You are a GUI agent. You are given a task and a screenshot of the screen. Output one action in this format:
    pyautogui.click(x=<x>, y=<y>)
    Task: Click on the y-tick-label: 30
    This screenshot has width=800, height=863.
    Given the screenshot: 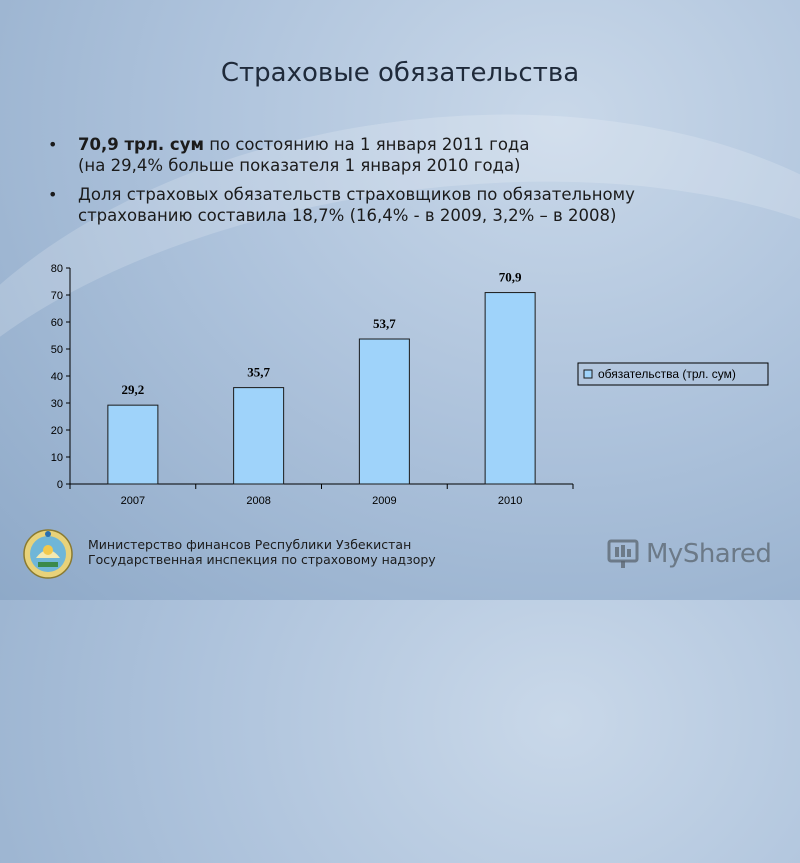 What is the action you would take?
    pyautogui.click(x=57, y=404)
    